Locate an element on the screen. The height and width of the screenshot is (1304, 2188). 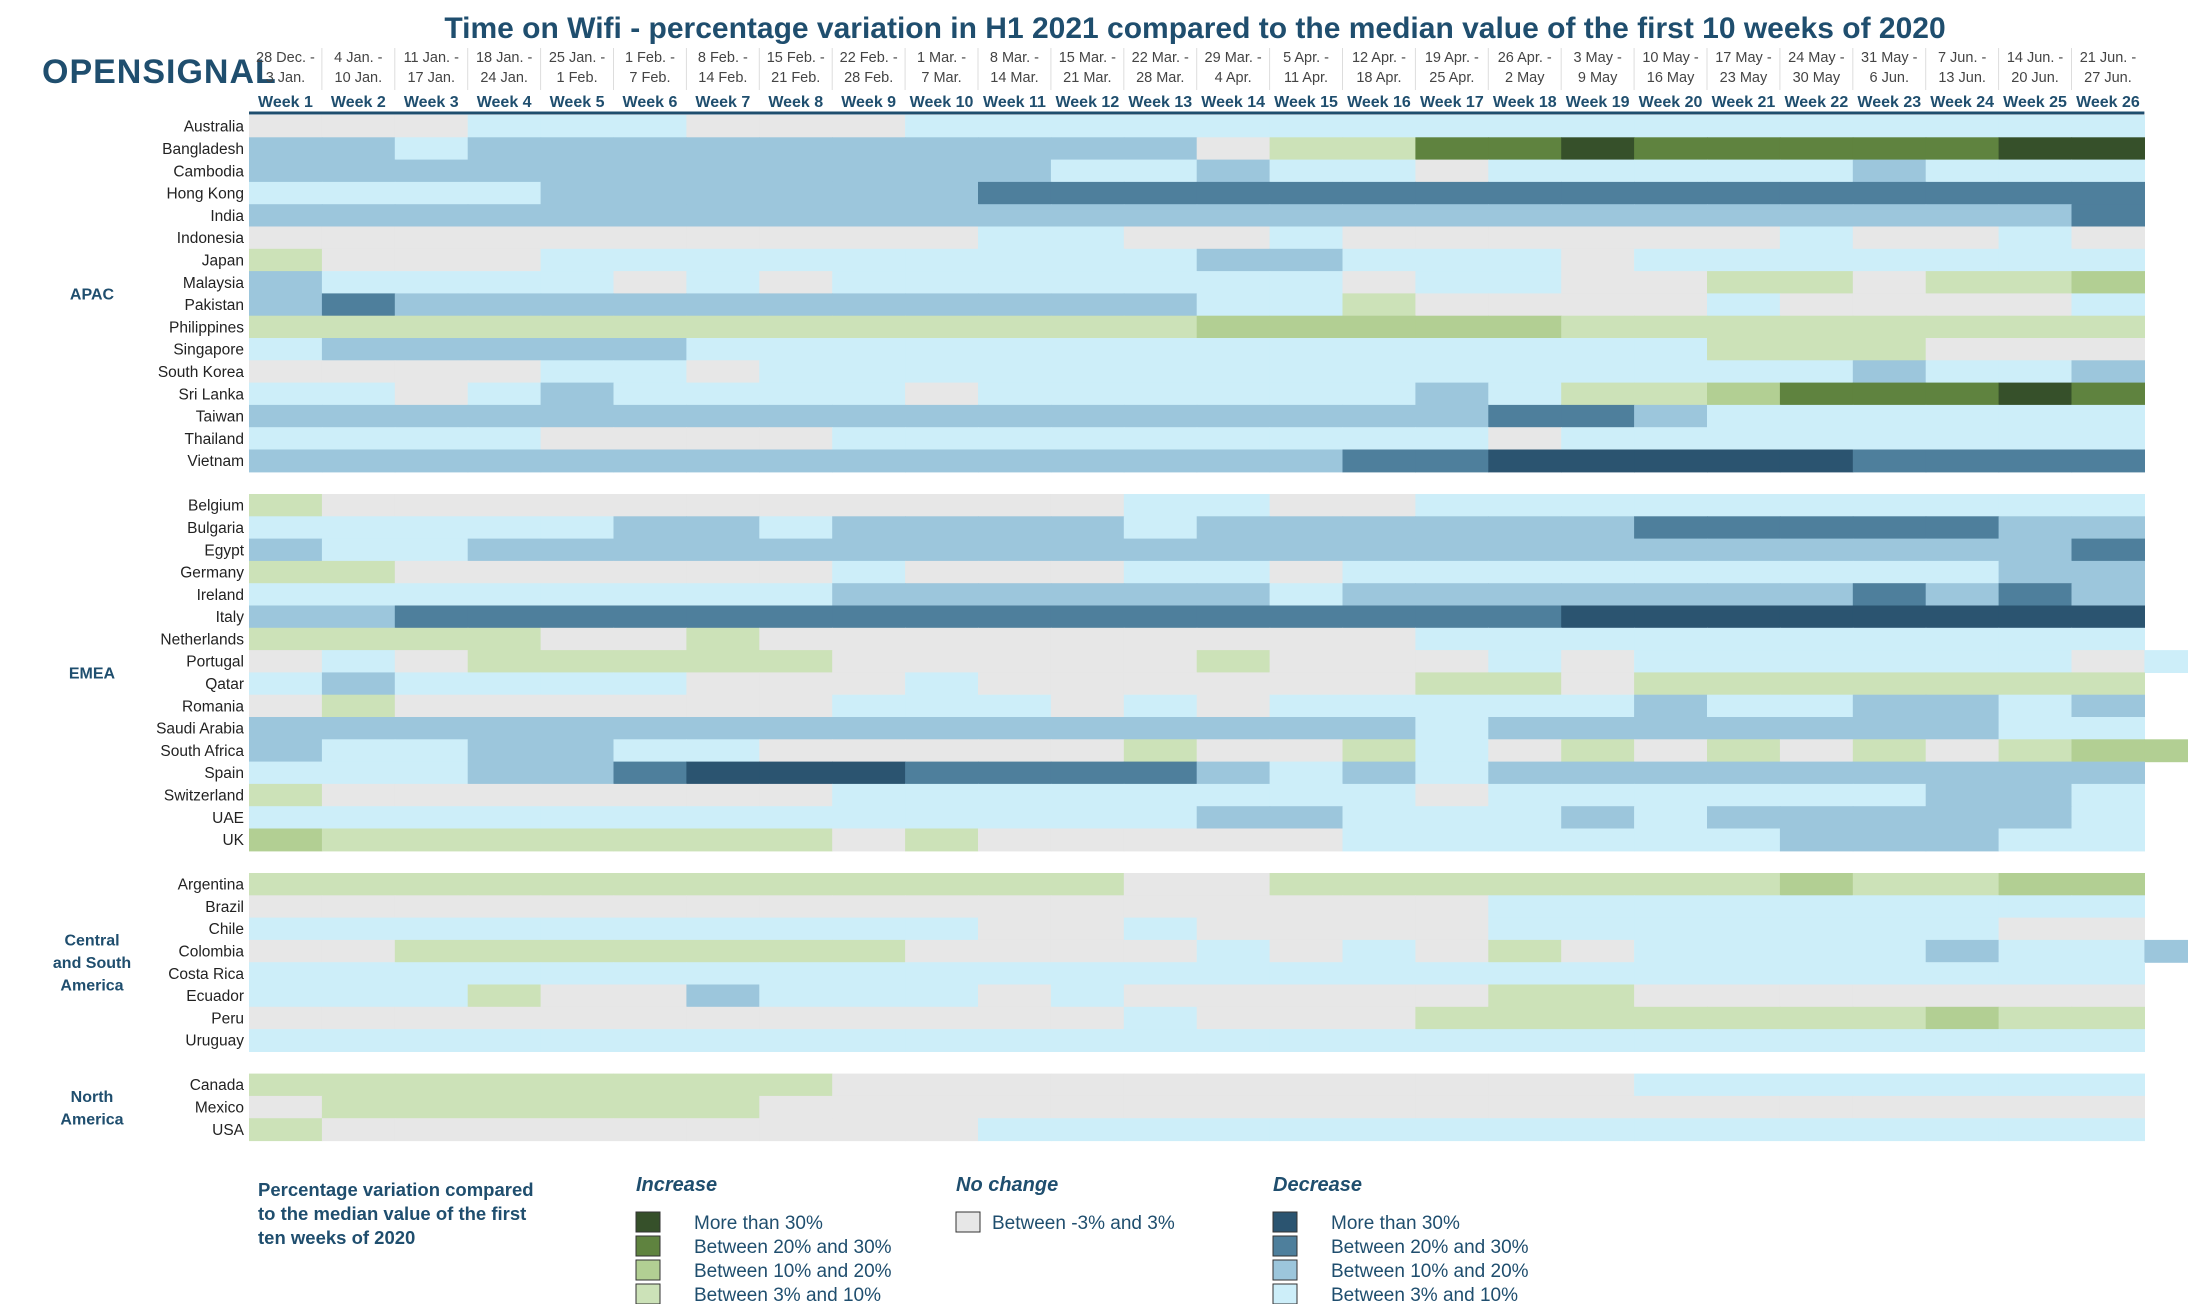
country-label: Bangladesh is located at coordinates (203, 149).